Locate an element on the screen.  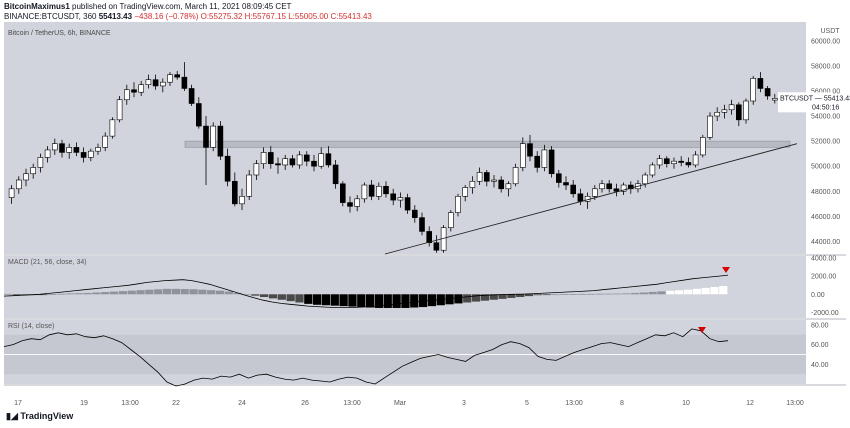
macd-panel is located at coordinates (405, 287).